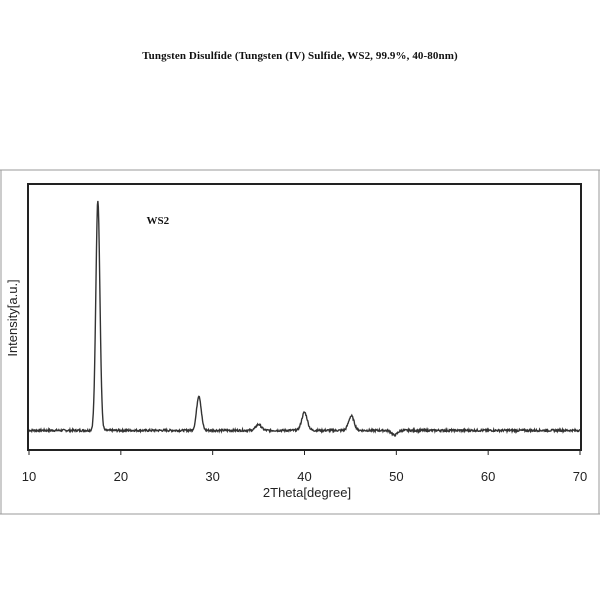 The width and height of the screenshot is (600, 600). I want to click on series-annotation-ws2: WS2, so click(158, 221).